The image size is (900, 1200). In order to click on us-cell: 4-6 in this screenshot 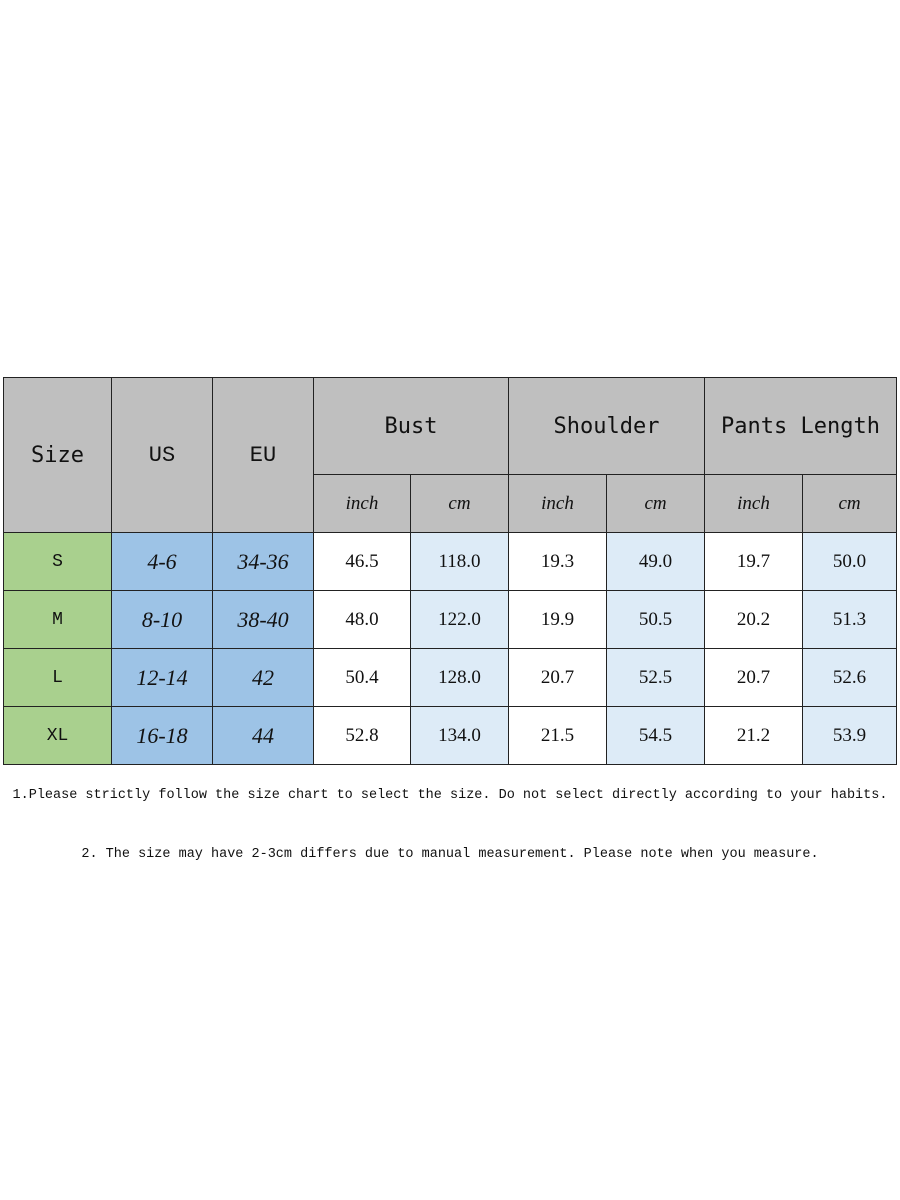, I will do `click(162, 561)`.